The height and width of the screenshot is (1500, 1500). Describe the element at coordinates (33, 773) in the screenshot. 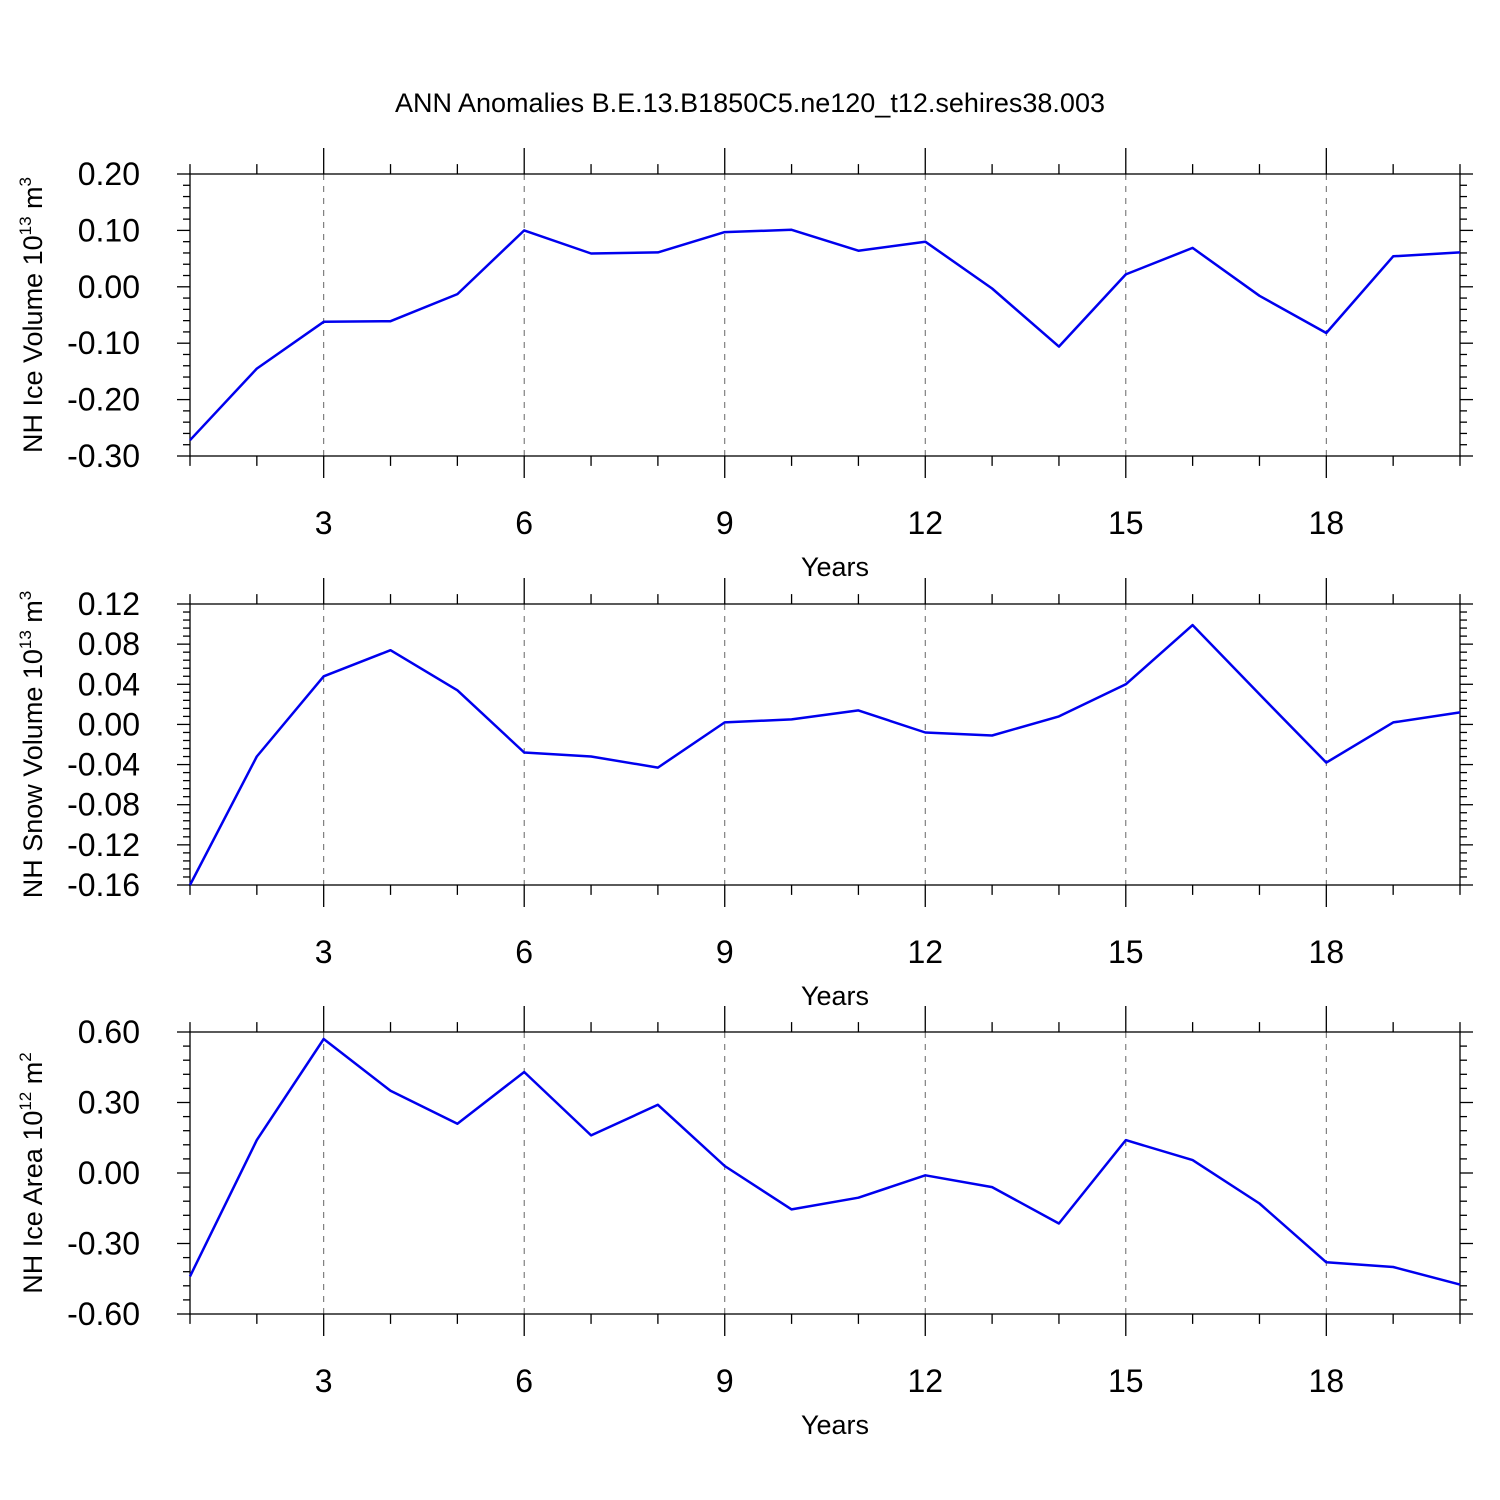

I see `y-axis-label-text: NH Snow Volume 10` at that location.